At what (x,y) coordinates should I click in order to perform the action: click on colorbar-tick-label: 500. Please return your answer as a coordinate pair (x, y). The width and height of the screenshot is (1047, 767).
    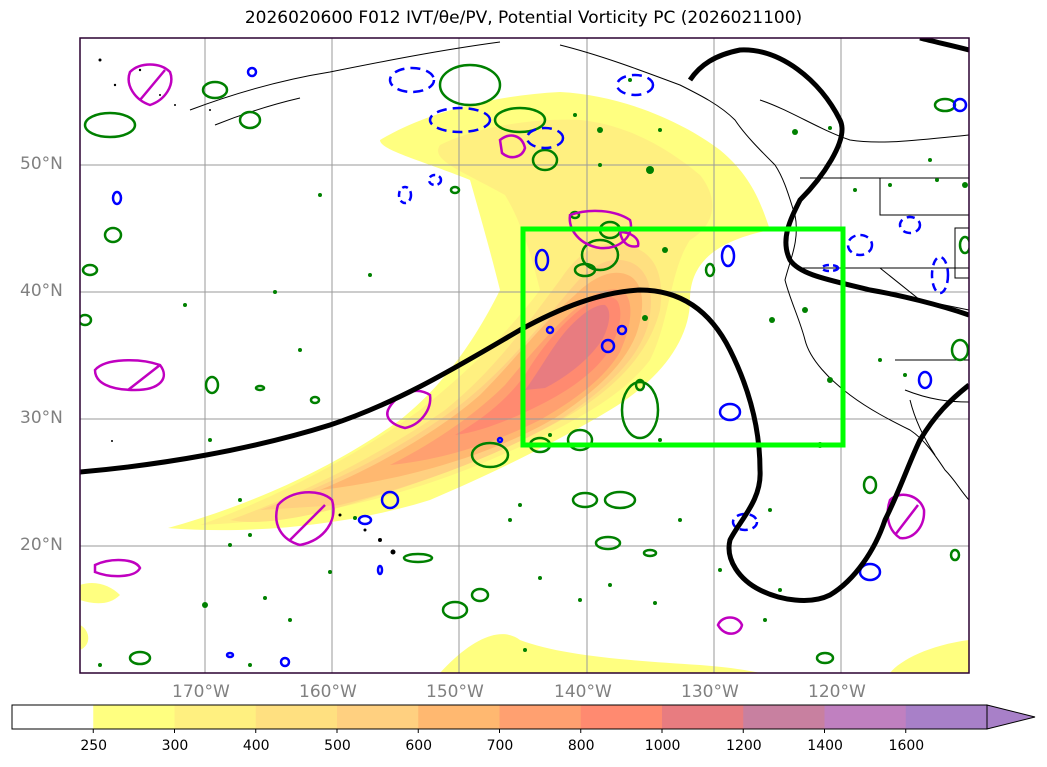
    Looking at the image, I should click on (337, 746).